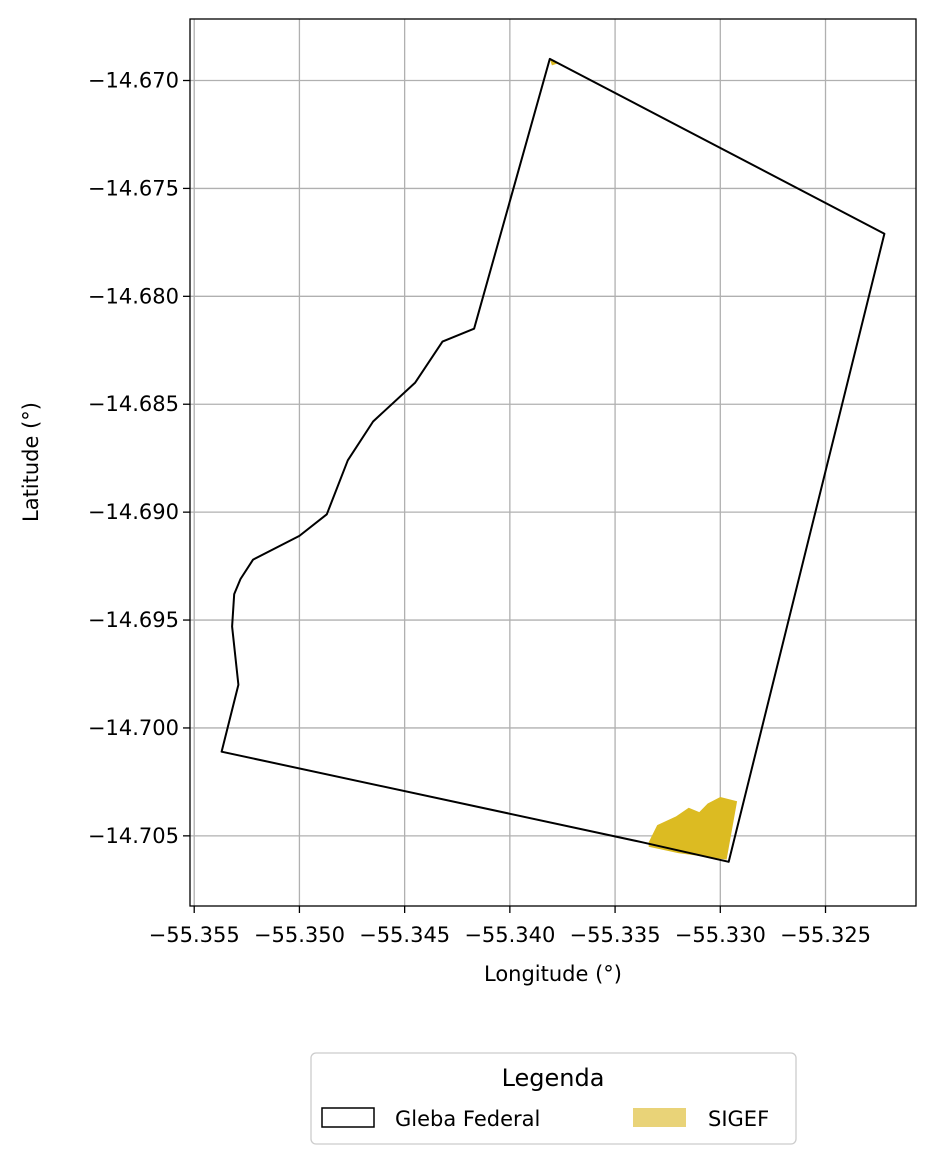 The image size is (935, 1163). What do you see at coordinates (553, 974) in the screenshot?
I see `x-axis-label: Longitude (°)` at bounding box center [553, 974].